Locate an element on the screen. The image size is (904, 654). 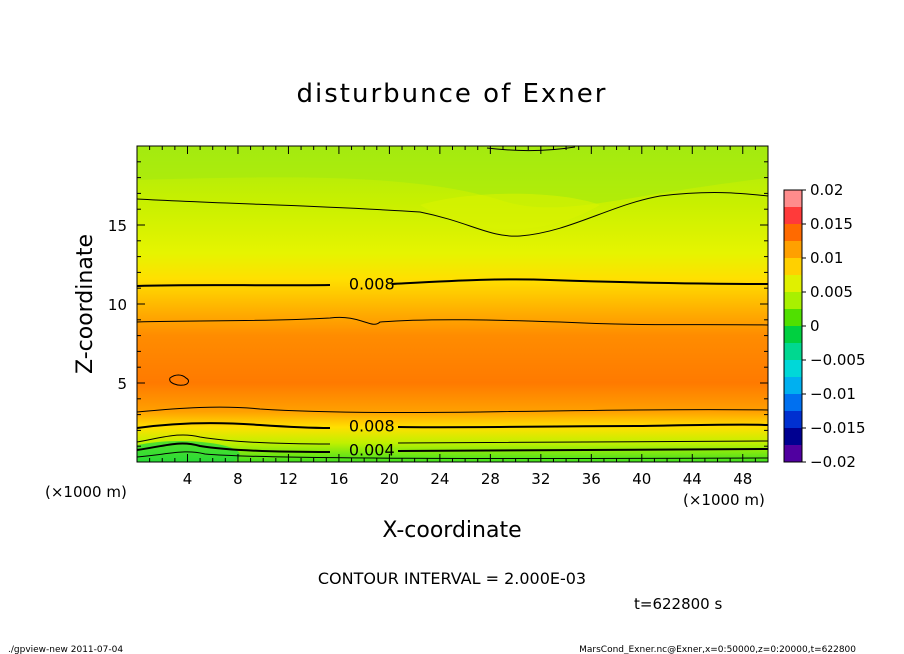
y-tick-label: 10 is located at coordinates (117, 305).